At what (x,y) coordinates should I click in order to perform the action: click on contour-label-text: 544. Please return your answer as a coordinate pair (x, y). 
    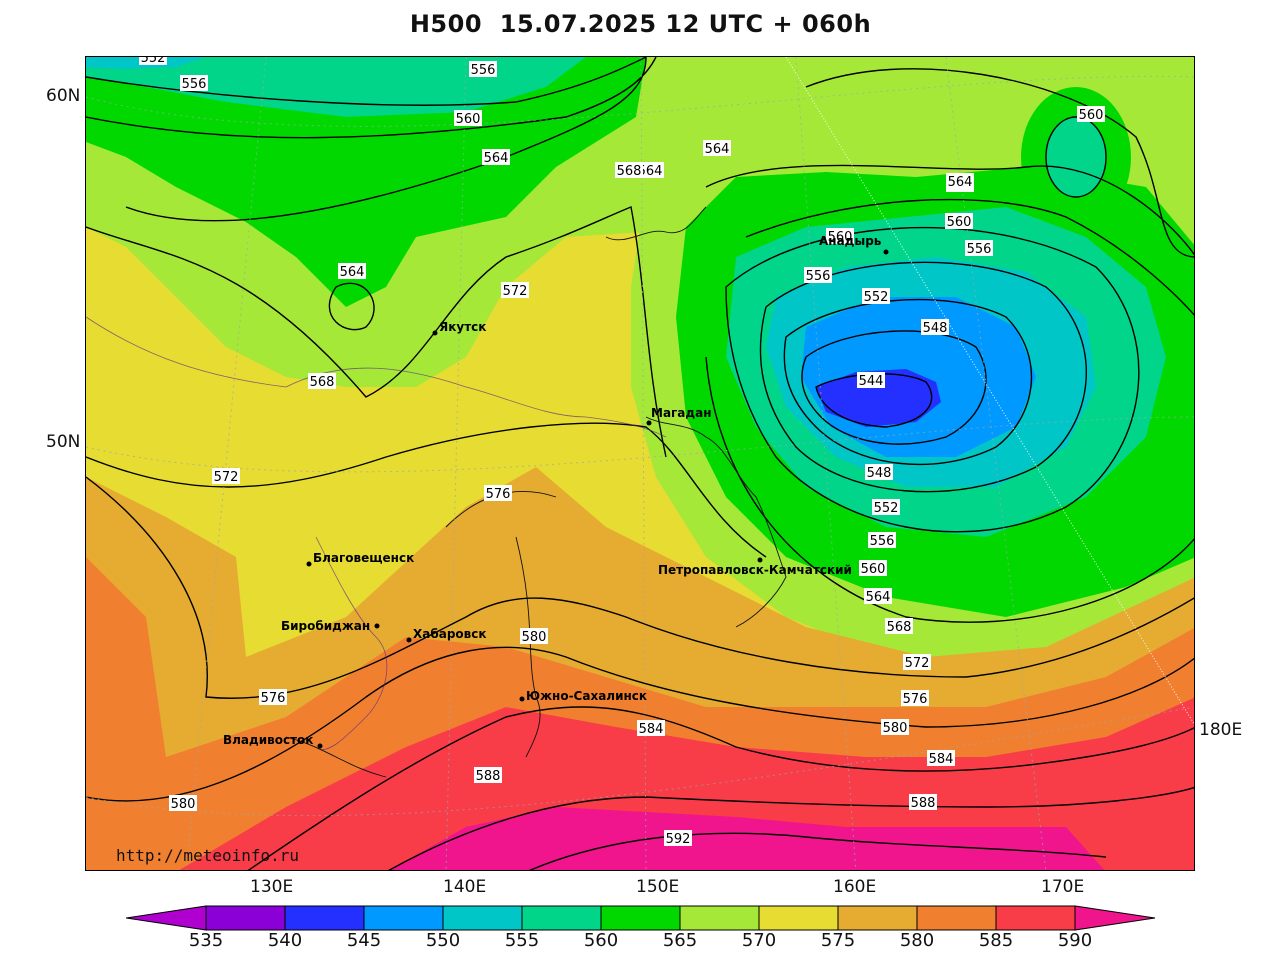
    Looking at the image, I should click on (871, 381).